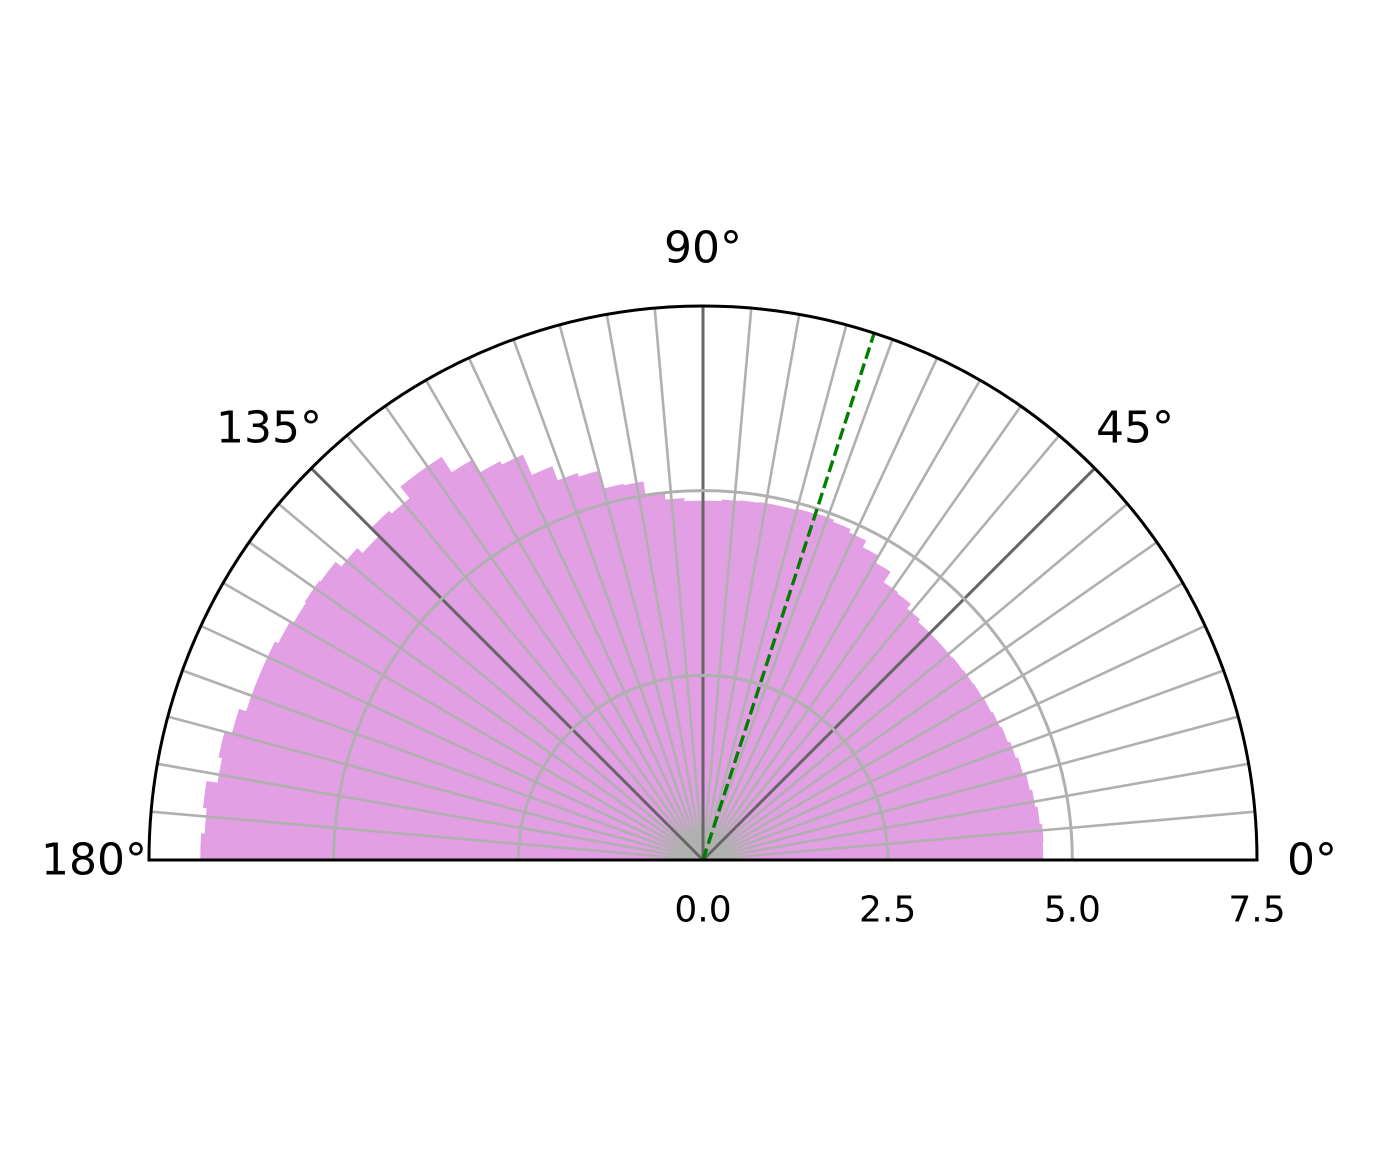  Describe the element at coordinates (269, 428) in the screenshot. I see `angle-tick-label: 135°` at that location.